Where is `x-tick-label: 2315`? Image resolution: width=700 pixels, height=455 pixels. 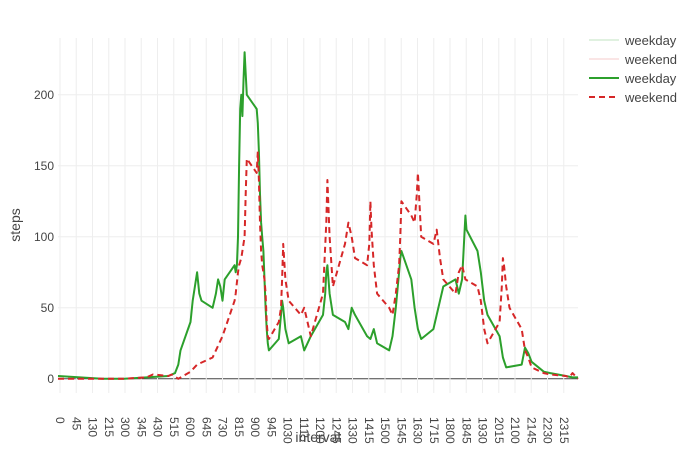 x-tick-label: 2315 is located at coordinates (564, 430).